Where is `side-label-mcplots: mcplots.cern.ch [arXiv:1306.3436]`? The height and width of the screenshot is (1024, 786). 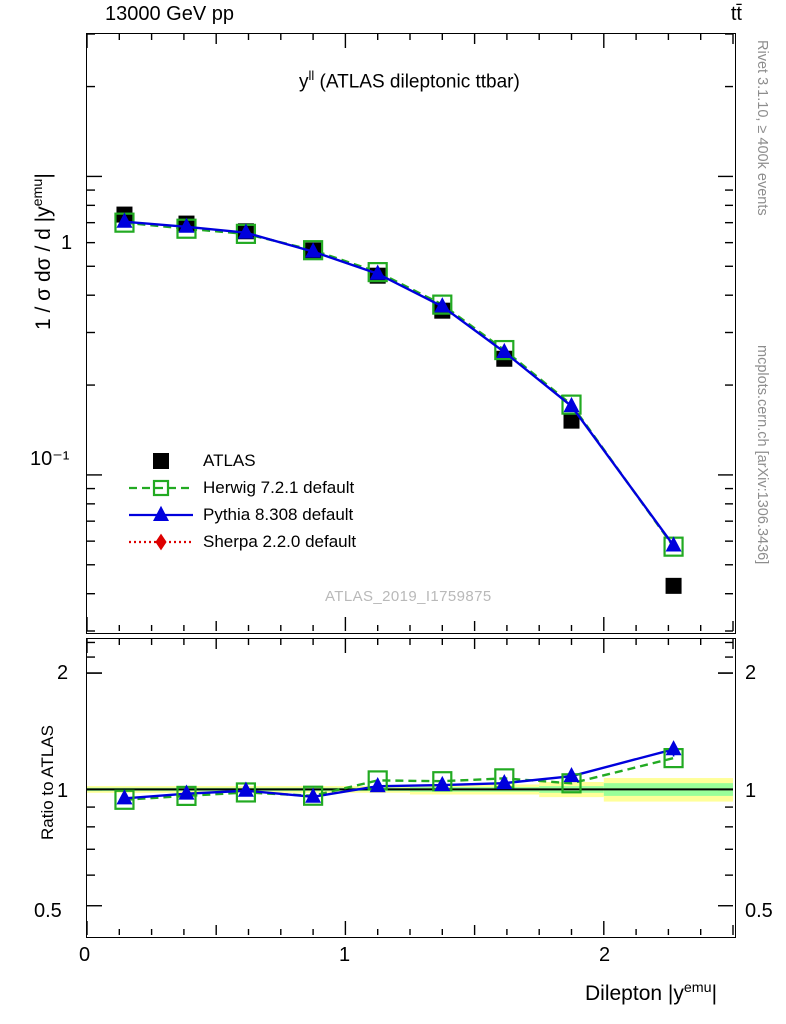 side-label-mcplots: mcplots.cern.ch [arXiv:1306.3436] is located at coordinates (762, 455).